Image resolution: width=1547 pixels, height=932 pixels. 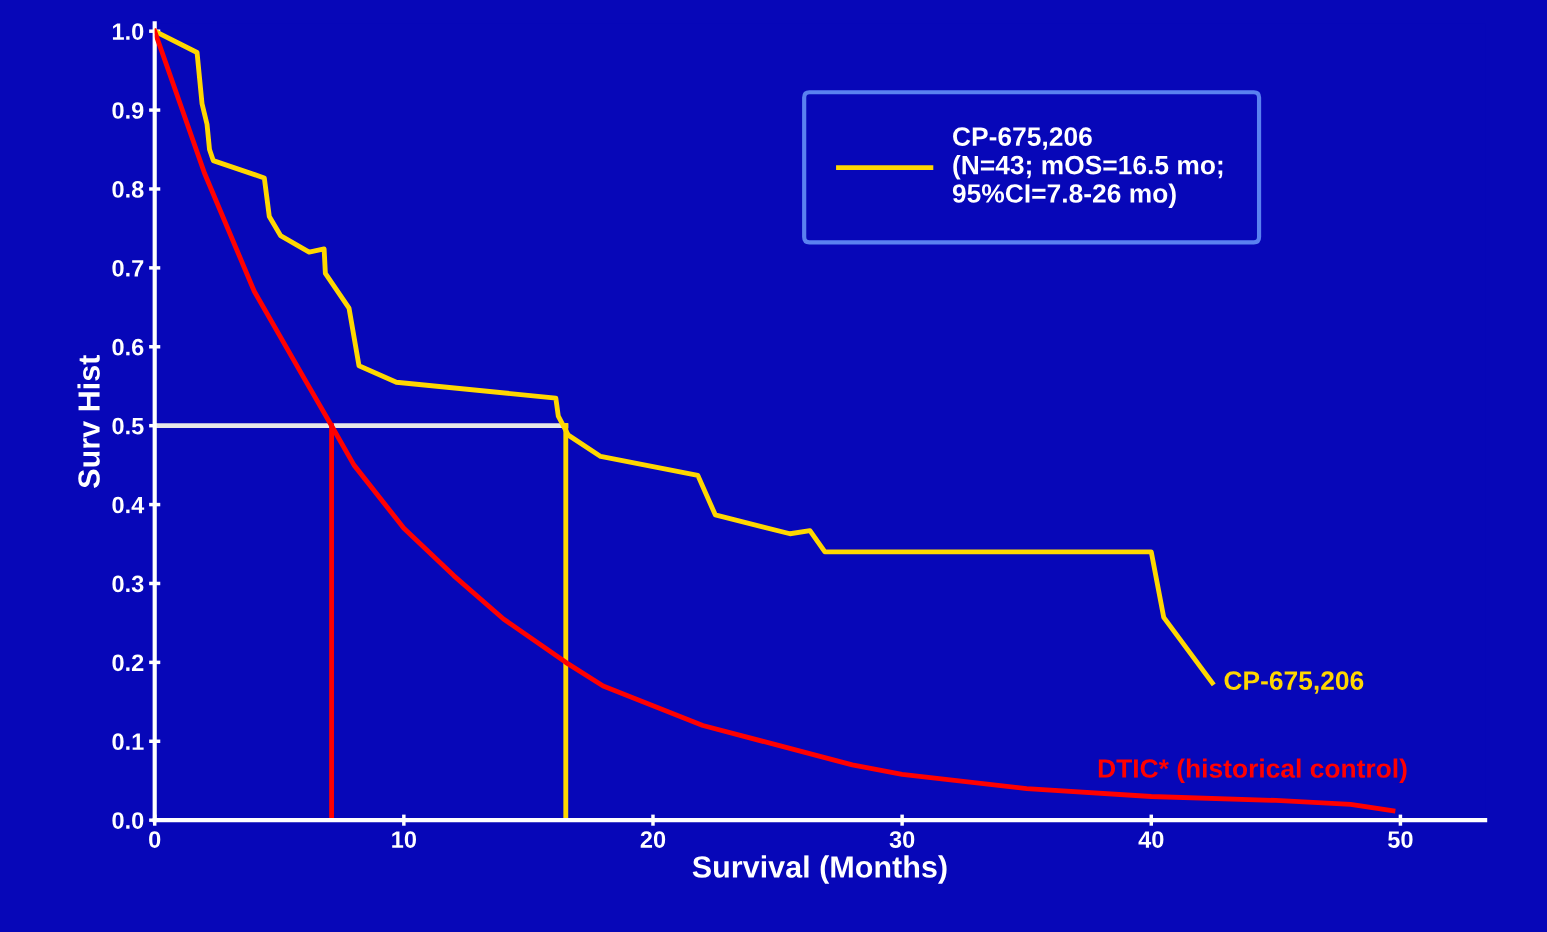 What do you see at coordinates (1400, 839) in the screenshot?
I see `x-tick-label: 50` at bounding box center [1400, 839].